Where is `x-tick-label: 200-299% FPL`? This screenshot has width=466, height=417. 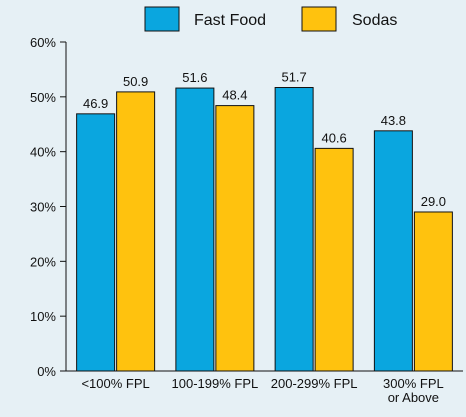 x-tick-label: 200-299% FPL is located at coordinates (314, 383).